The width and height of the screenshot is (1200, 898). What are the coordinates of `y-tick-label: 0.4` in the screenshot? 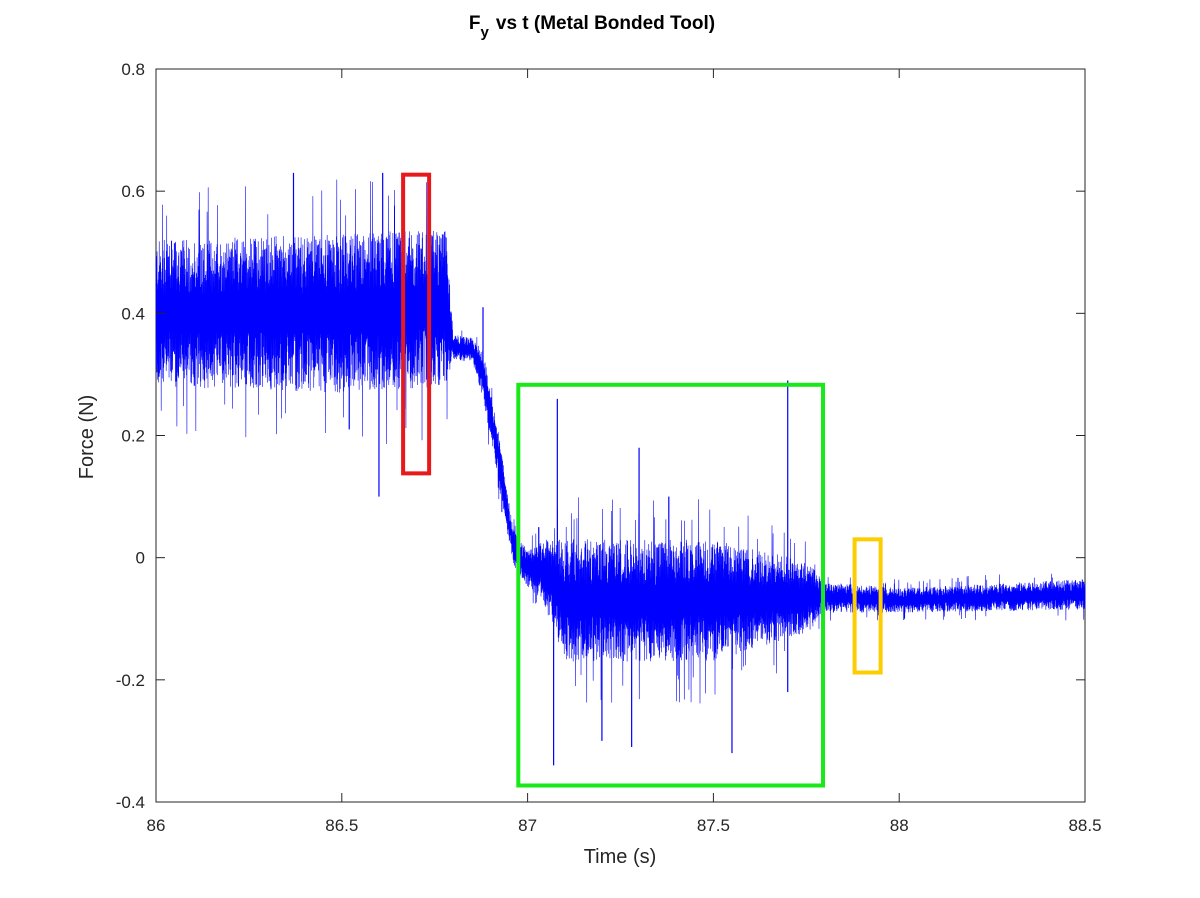 It's located at (133, 313).